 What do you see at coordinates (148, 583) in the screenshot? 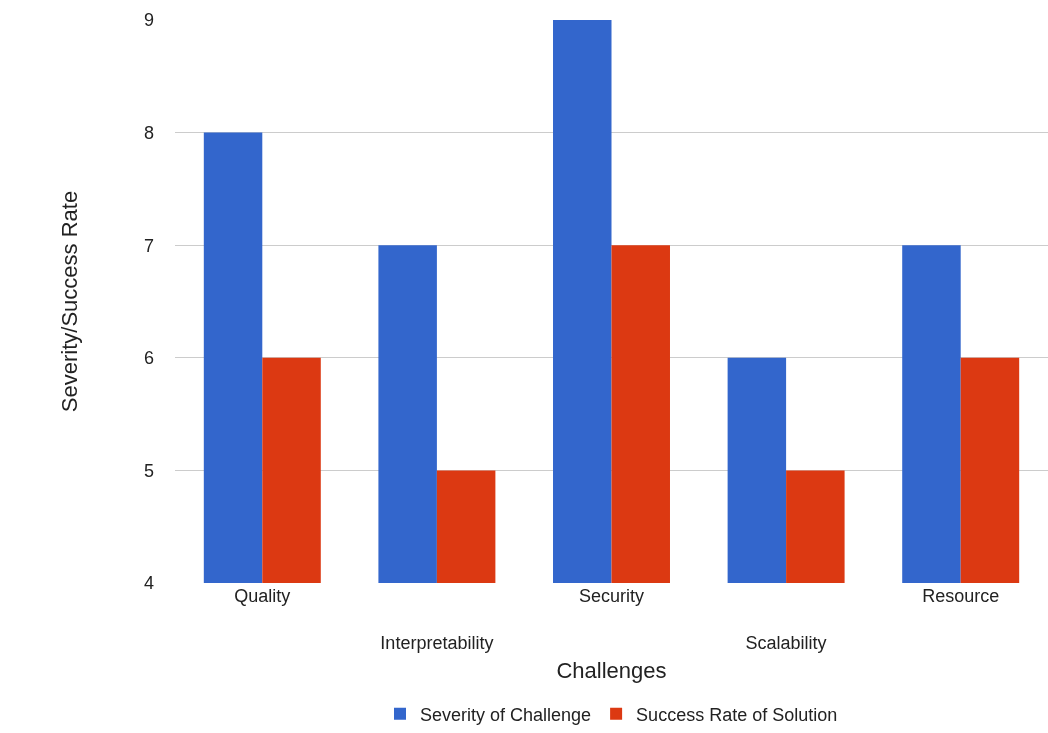
I see `y-tick-label: 4` at bounding box center [148, 583].